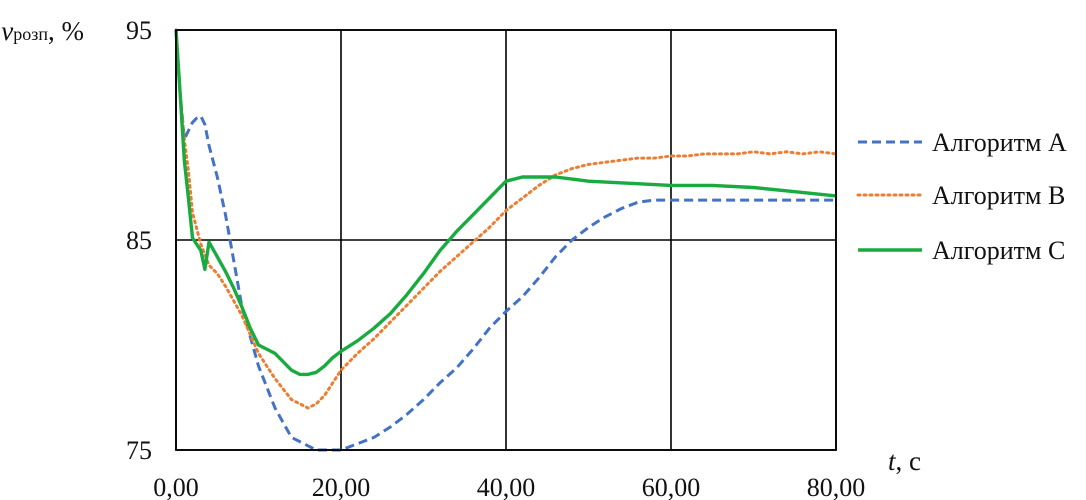 The width and height of the screenshot is (1086, 500). I want to click on legend-label-2: Алгоритм В, so click(998, 195).